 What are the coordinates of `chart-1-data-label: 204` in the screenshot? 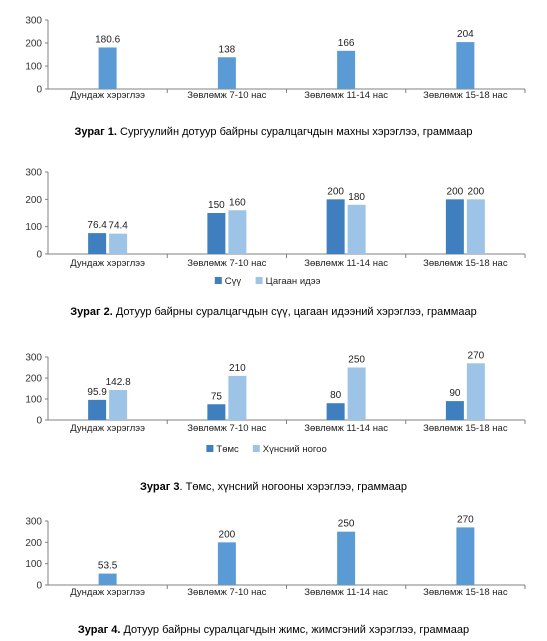 It's located at (465, 34).